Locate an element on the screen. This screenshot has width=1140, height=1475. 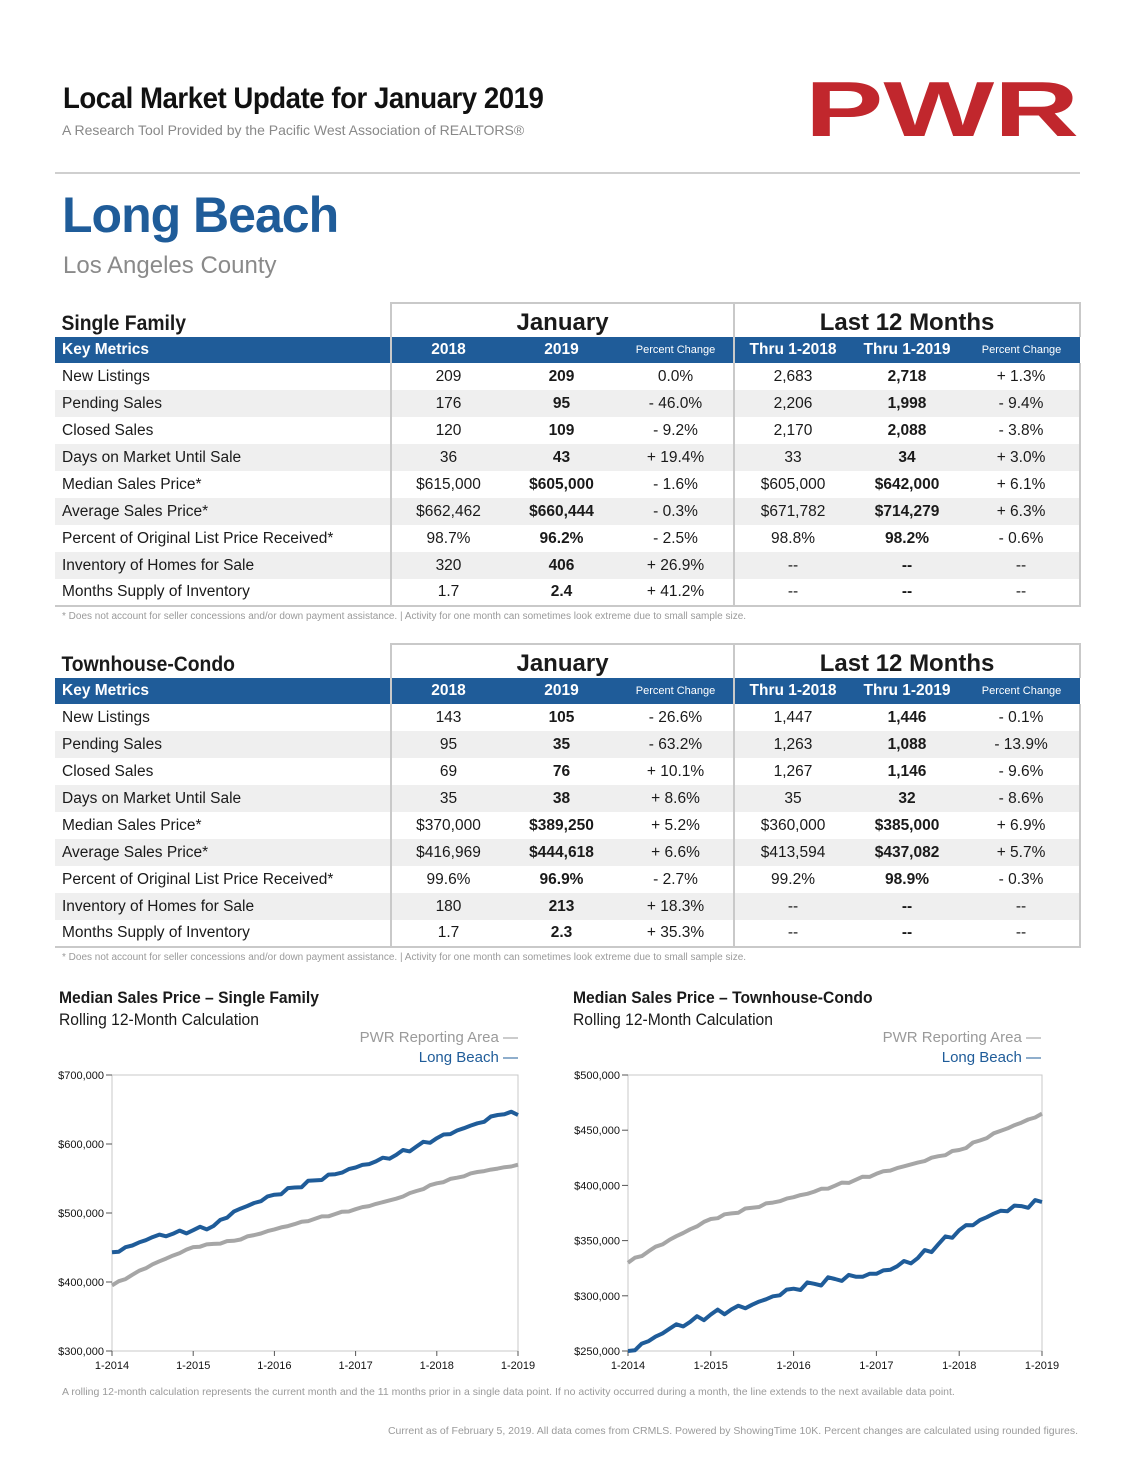
value-thru-2019: -- is located at coordinates (907, 906).